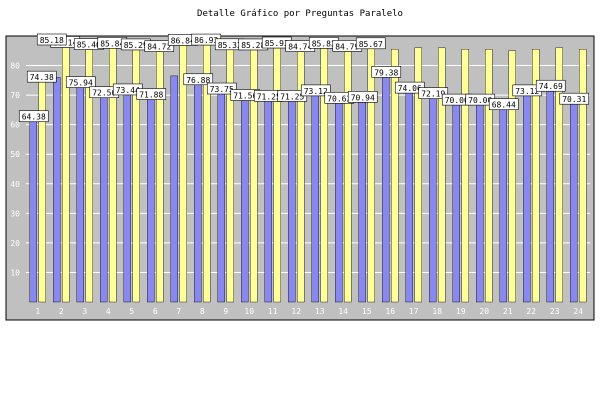  I want to click on data-label-text: 70.00, so click(480, 100).